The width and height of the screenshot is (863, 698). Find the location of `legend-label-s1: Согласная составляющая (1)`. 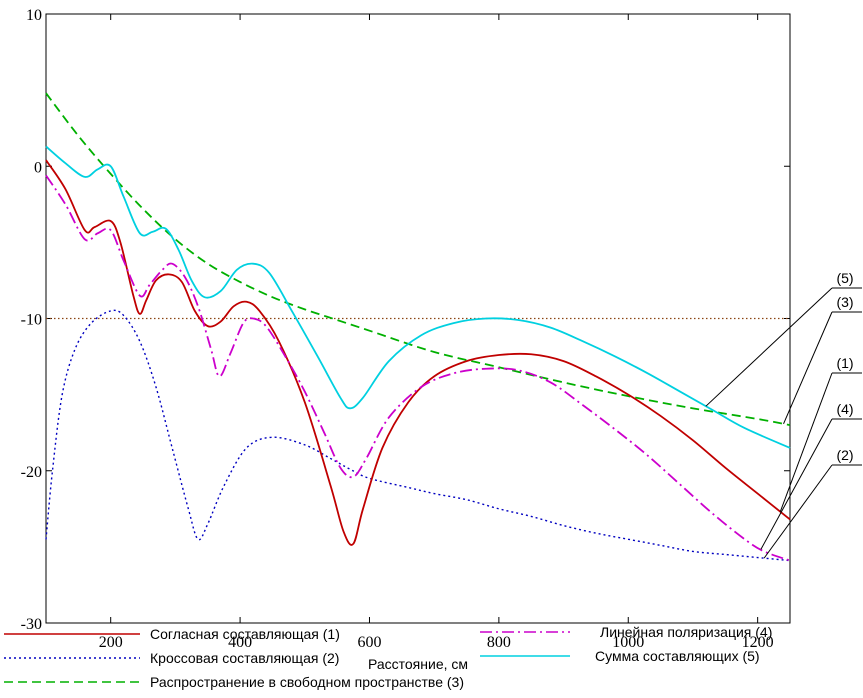

legend-label-s1: Согласная составляющая (1) is located at coordinates (245, 634).